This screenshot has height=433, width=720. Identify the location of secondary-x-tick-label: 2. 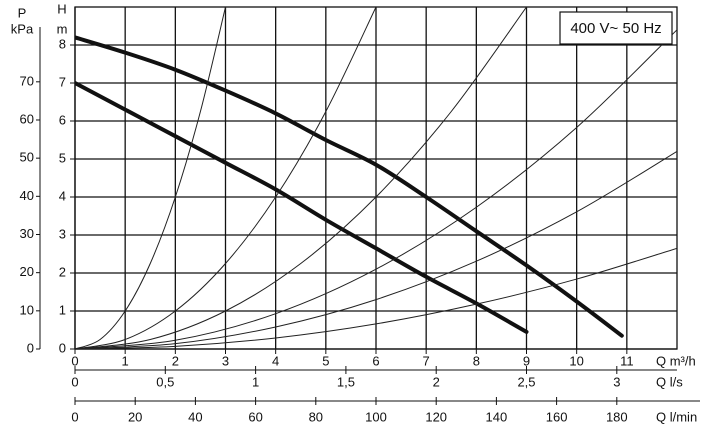
(436, 381).